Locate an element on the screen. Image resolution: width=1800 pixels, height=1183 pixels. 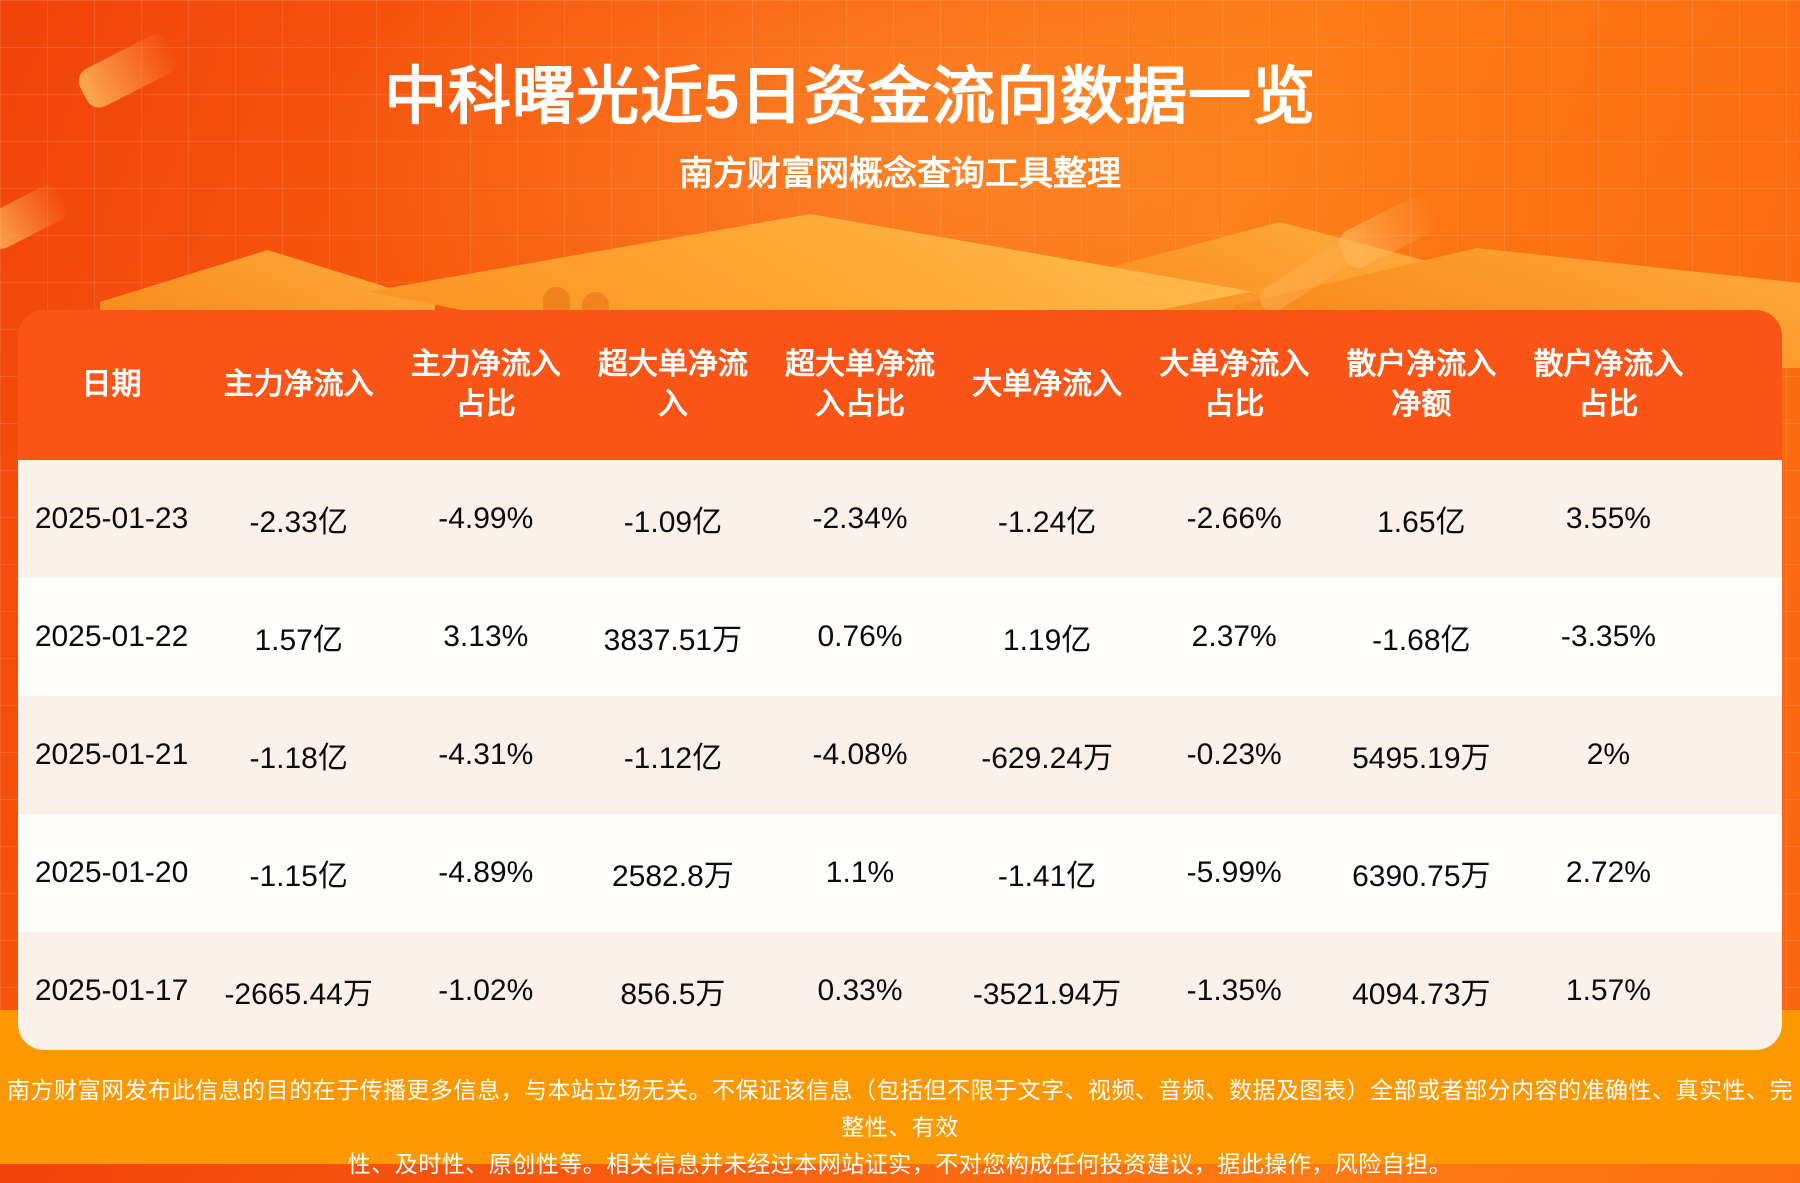
column-header-label: 大单净流入 is located at coordinates (1047, 384).